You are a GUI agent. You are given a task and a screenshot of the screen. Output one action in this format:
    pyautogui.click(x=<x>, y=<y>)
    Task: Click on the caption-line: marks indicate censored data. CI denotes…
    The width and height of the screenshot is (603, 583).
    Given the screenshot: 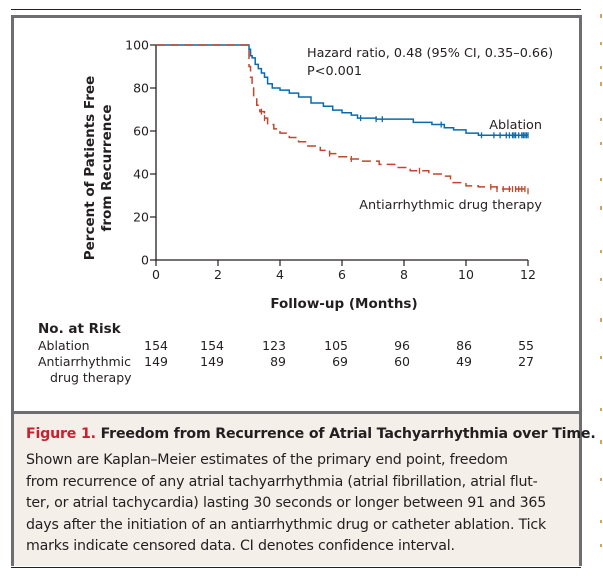 What is the action you would take?
    pyautogui.click(x=240, y=546)
    